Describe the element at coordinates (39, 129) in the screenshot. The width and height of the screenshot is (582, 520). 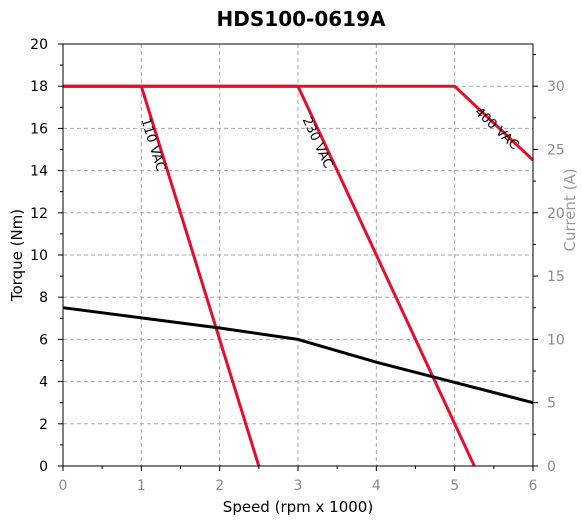
I see `y-tick-label: 16` at that location.